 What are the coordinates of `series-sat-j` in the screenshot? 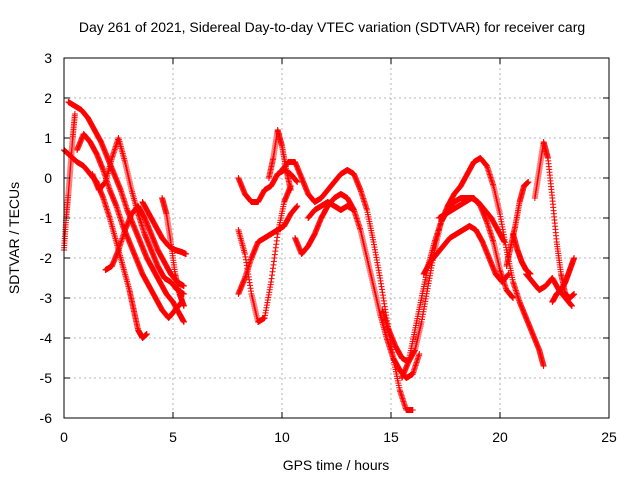 It's located at (264, 254).